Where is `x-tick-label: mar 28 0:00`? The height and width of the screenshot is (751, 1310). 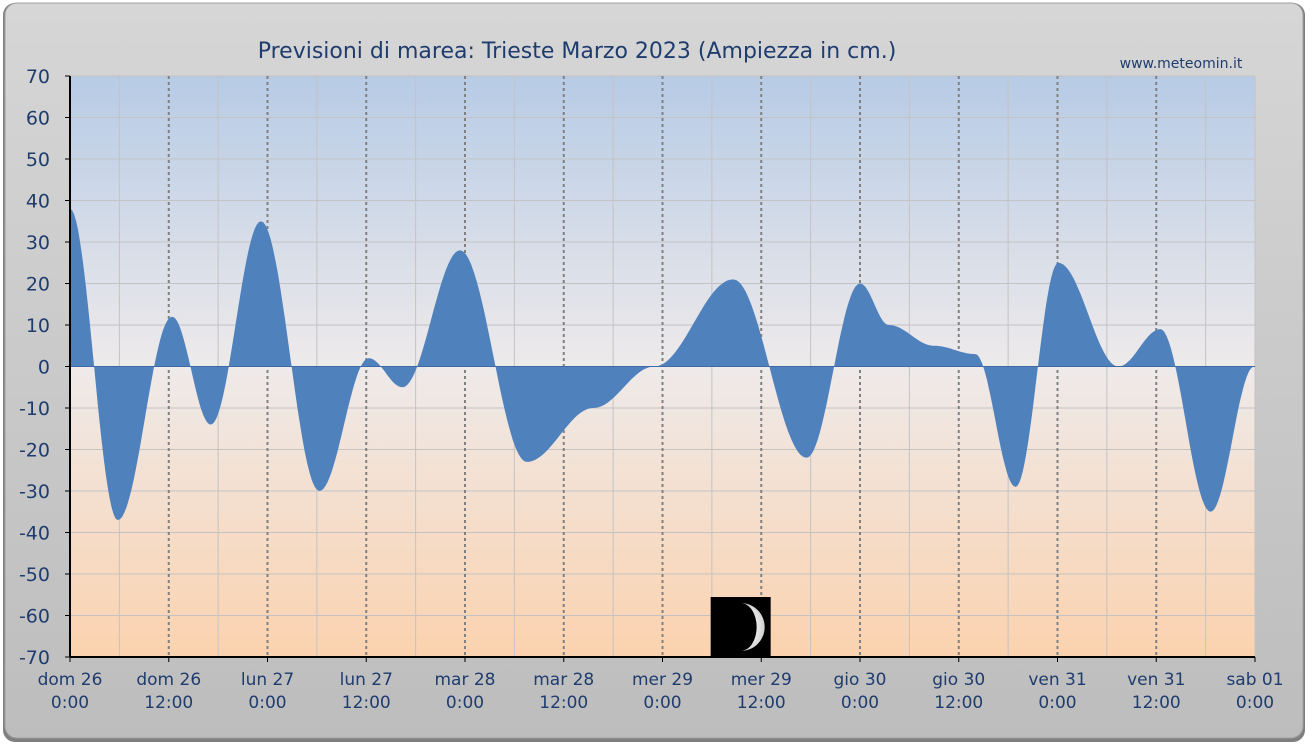 x-tick-label: mar 28 0:00 is located at coordinates (464, 691).